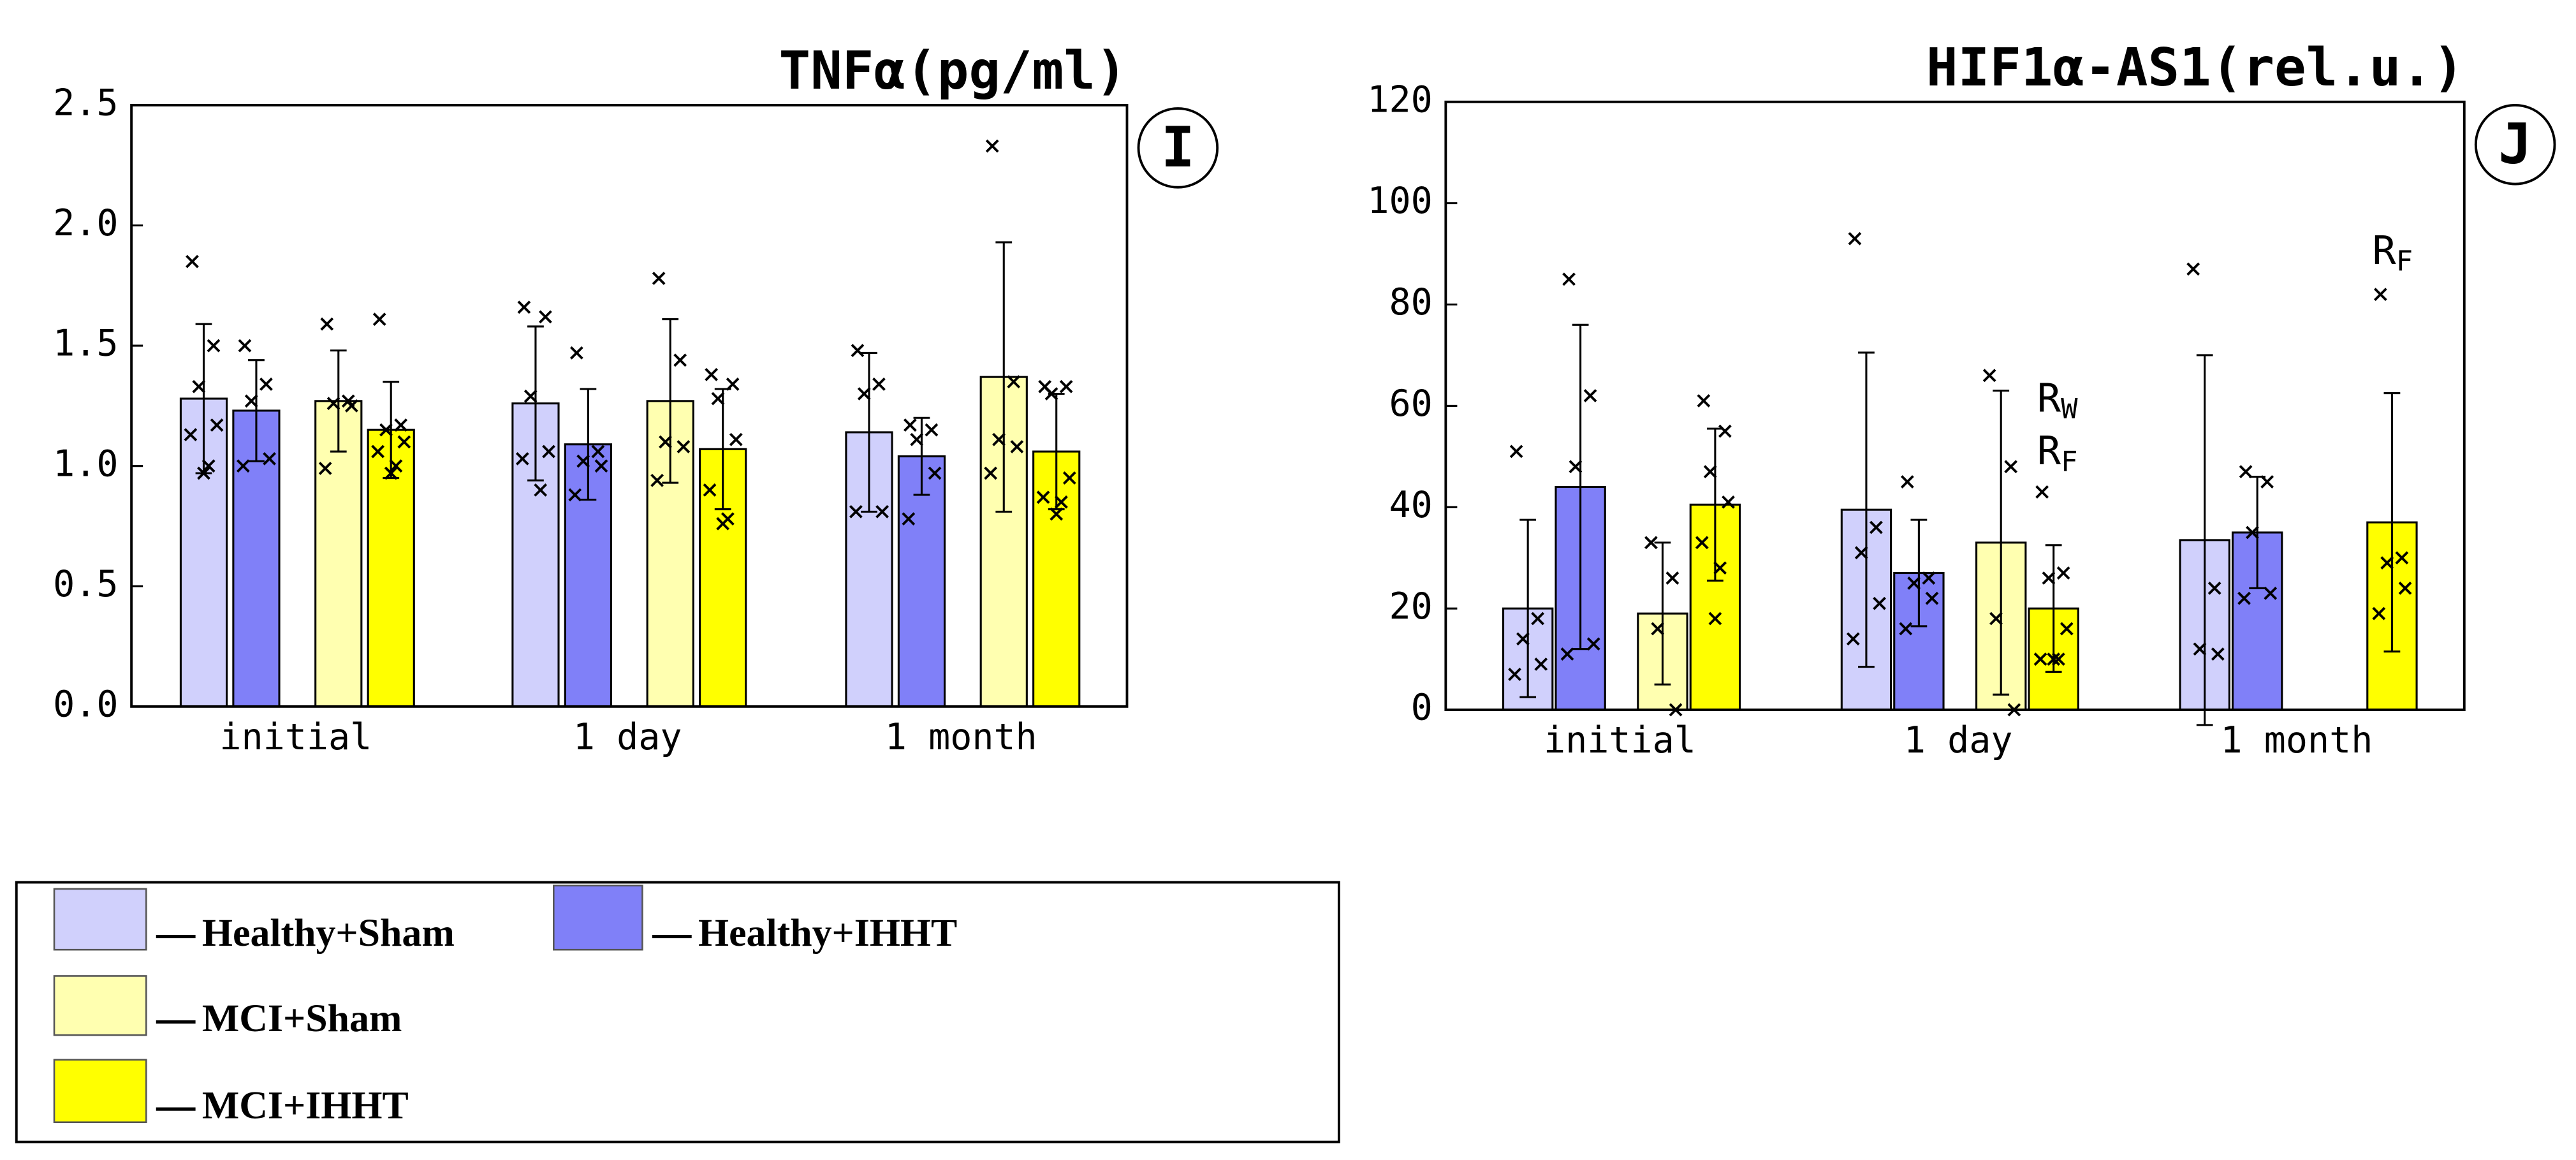  What do you see at coordinates (305, 1105) in the screenshot?
I see `legend-label: MCI+IHHT` at bounding box center [305, 1105].